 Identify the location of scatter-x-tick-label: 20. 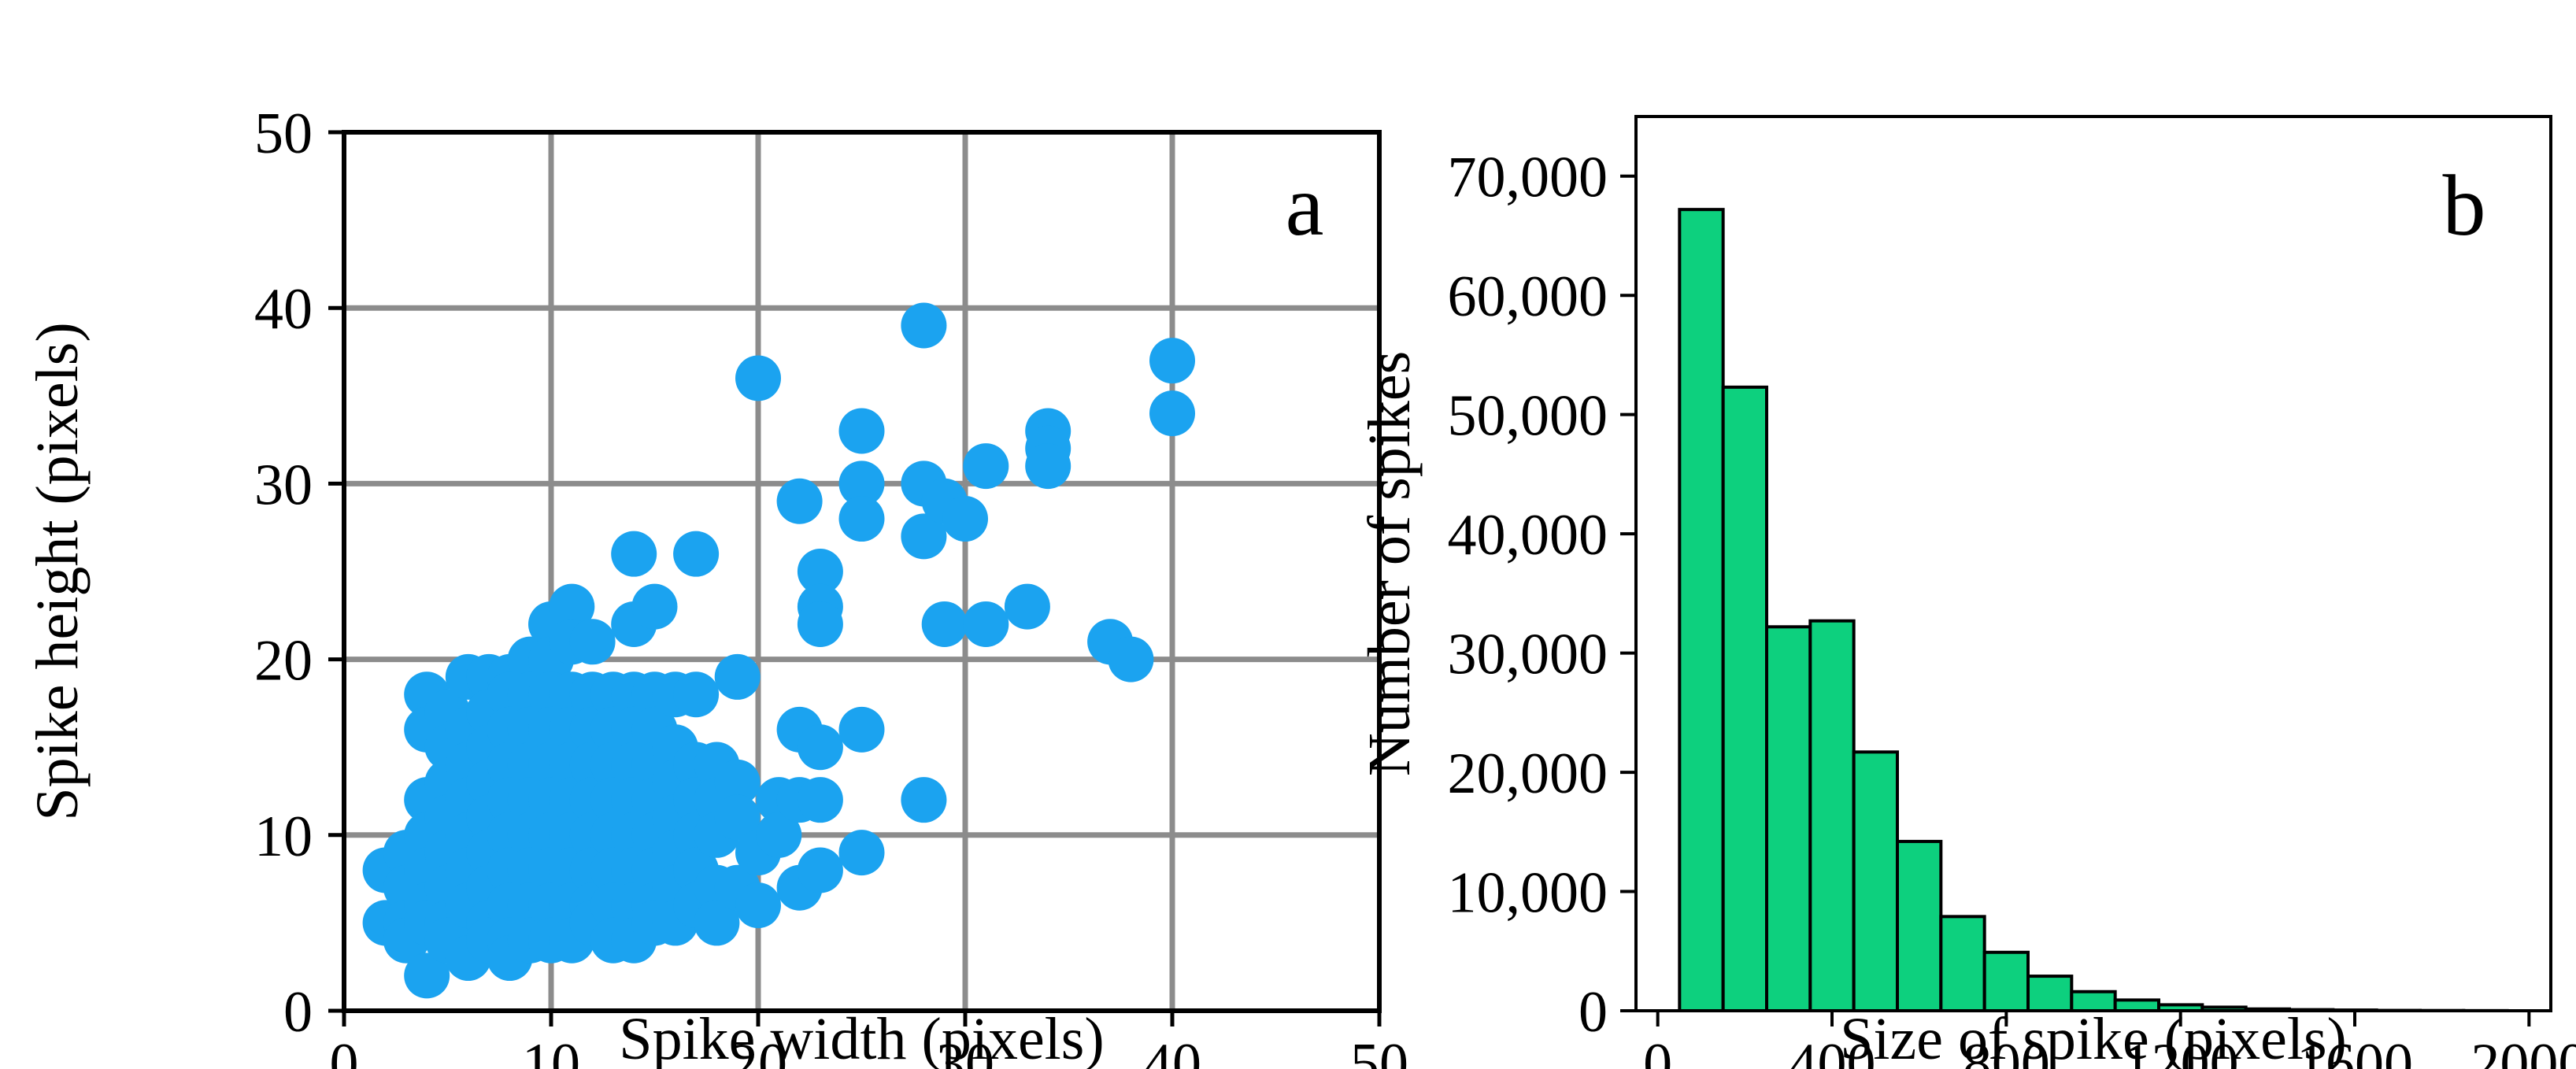
(758, 1050).